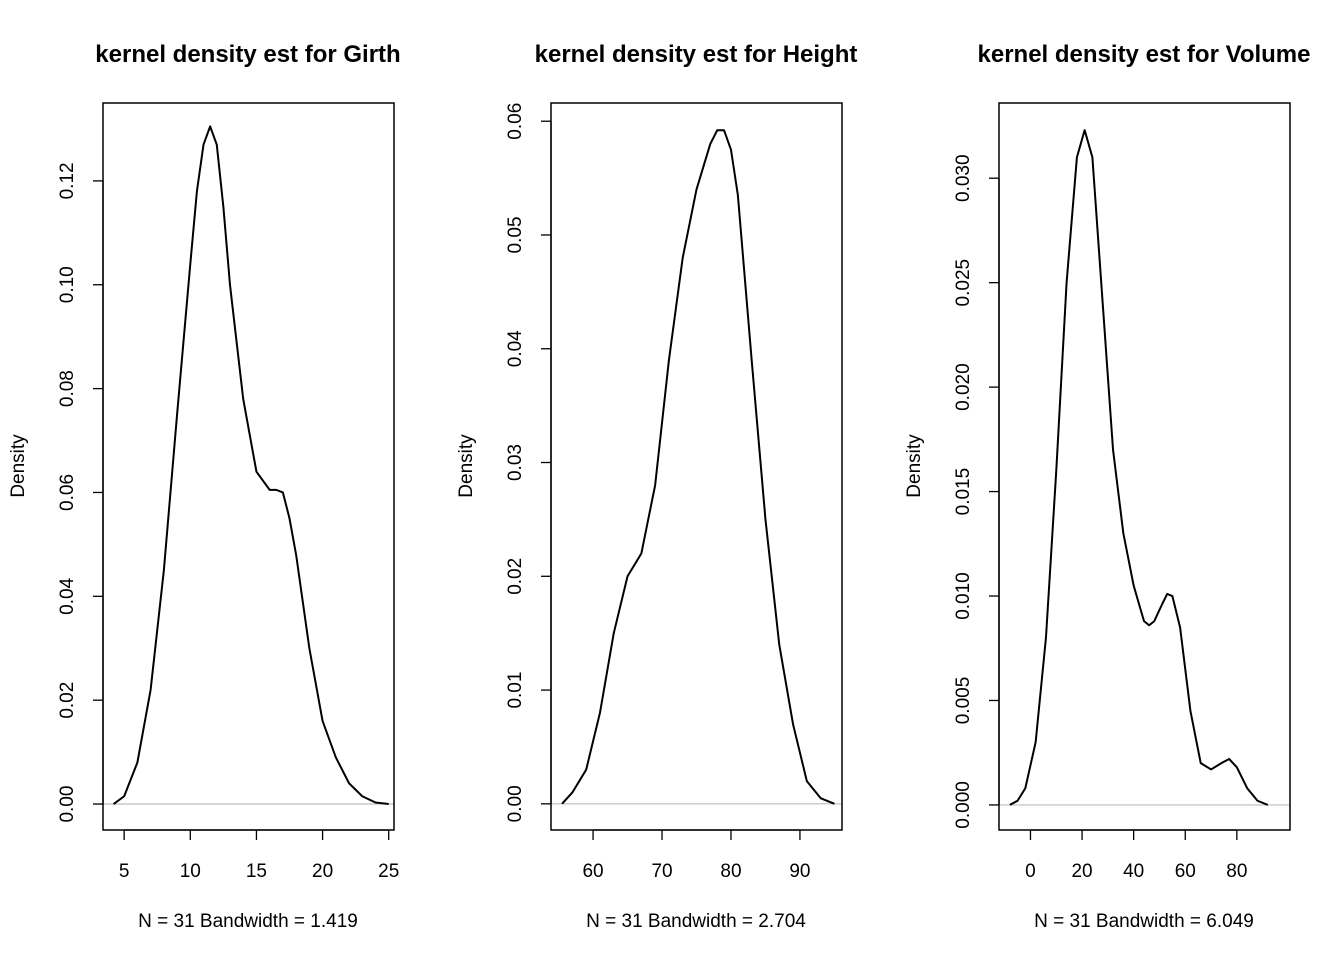 Image resolution: width=1344 pixels, height=960 pixels. I want to click on y-tick-label: 0.12, so click(67, 180).